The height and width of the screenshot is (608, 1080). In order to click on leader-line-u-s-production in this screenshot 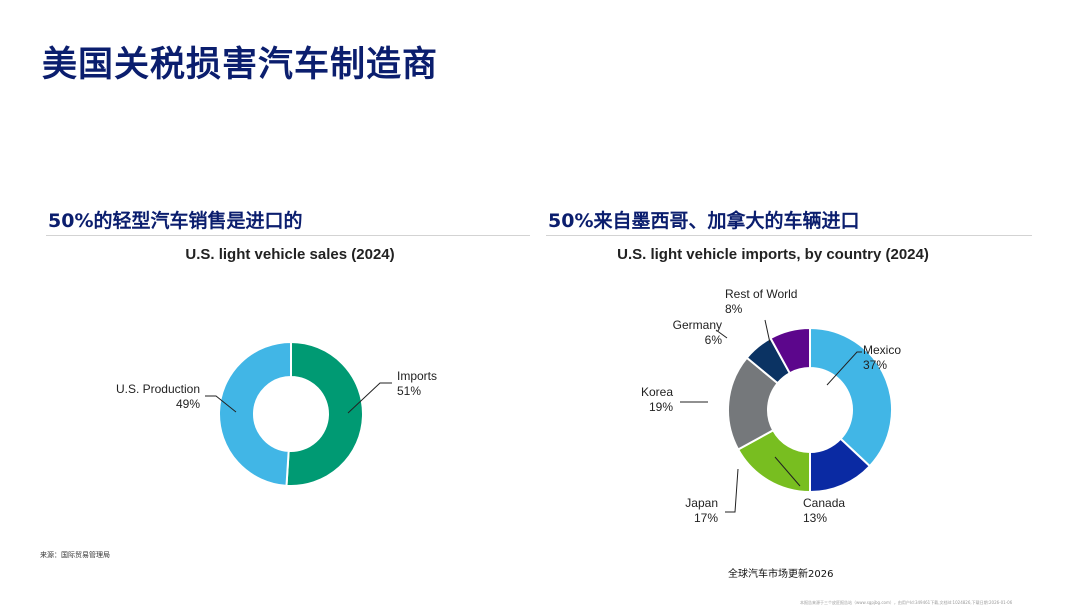, I will do `click(221, 404)`.